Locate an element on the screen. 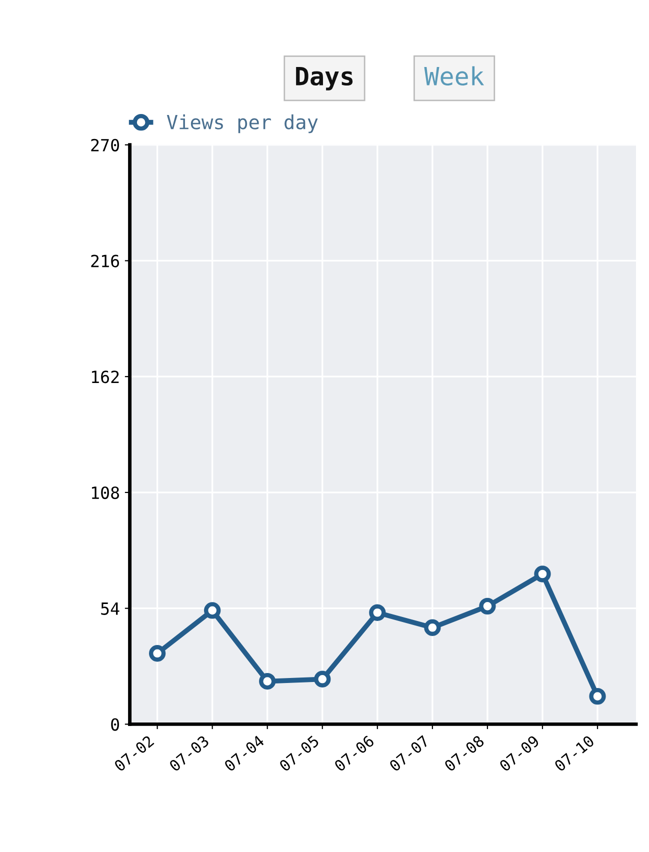  text: Week is located at coordinates (454, 76).